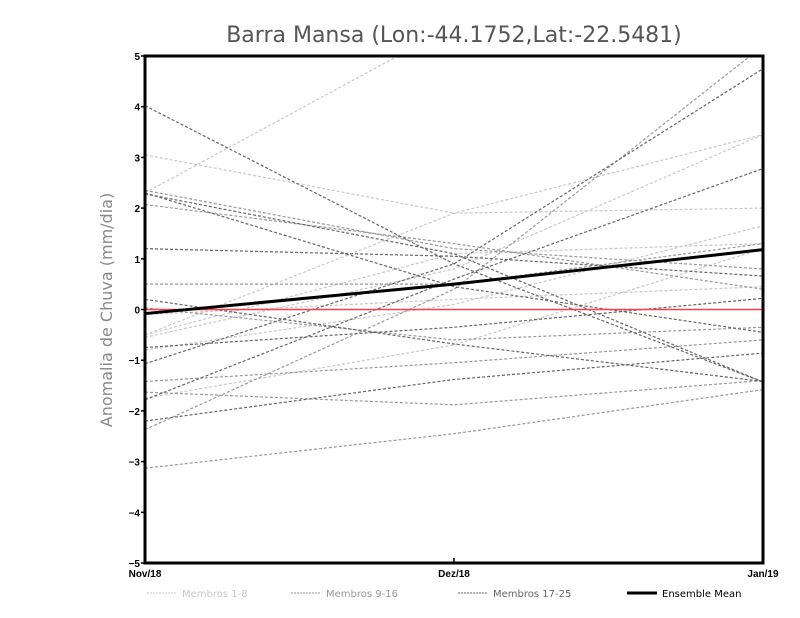 This screenshot has width=800, height=618. What do you see at coordinates (215, 594) in the screenshot?
I see `legend-label: Membros 1-8` at bounding box center [215, 594].